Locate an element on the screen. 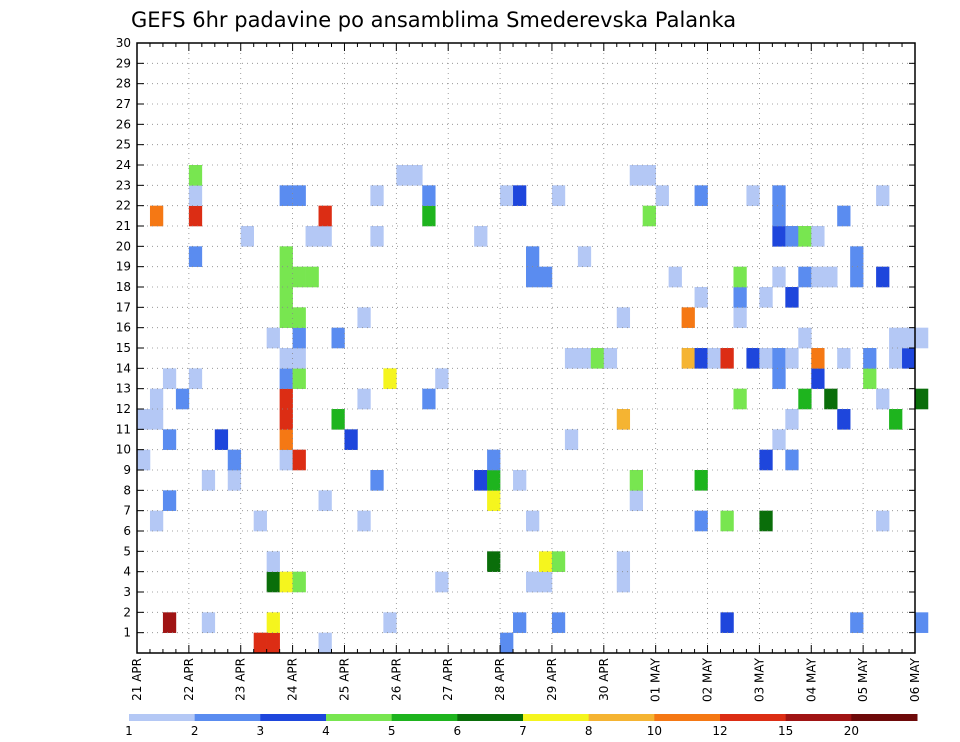 The image size is (960, 742). y-tick-label: 17 is located at coordinates (123, 307).